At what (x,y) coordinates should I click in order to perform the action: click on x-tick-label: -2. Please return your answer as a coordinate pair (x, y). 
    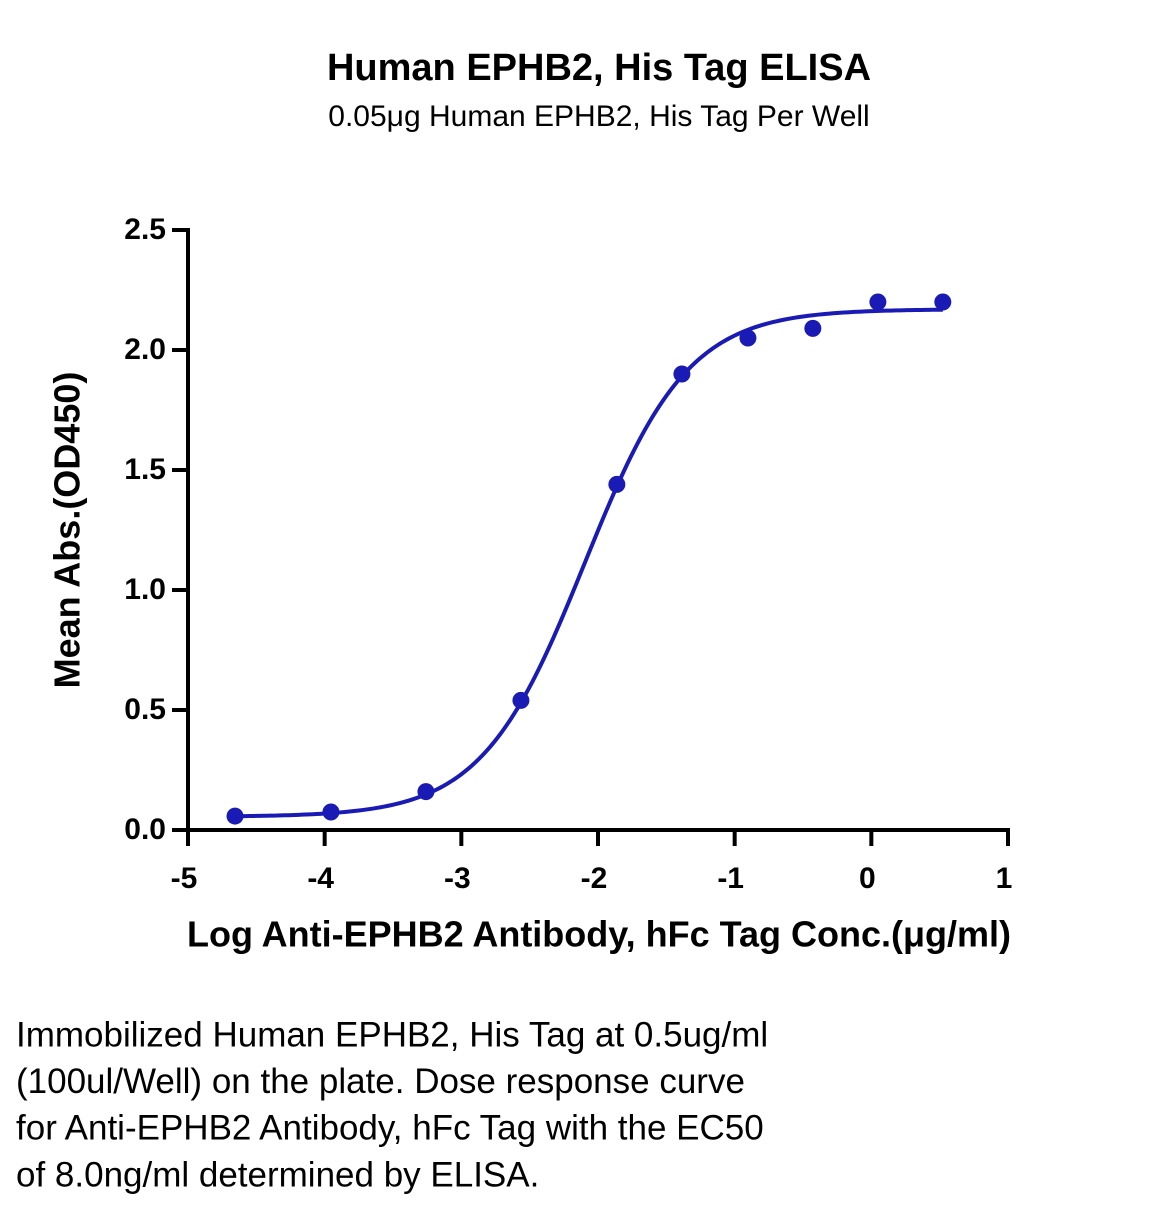
    Looking at the image, I should click on (594, 878).